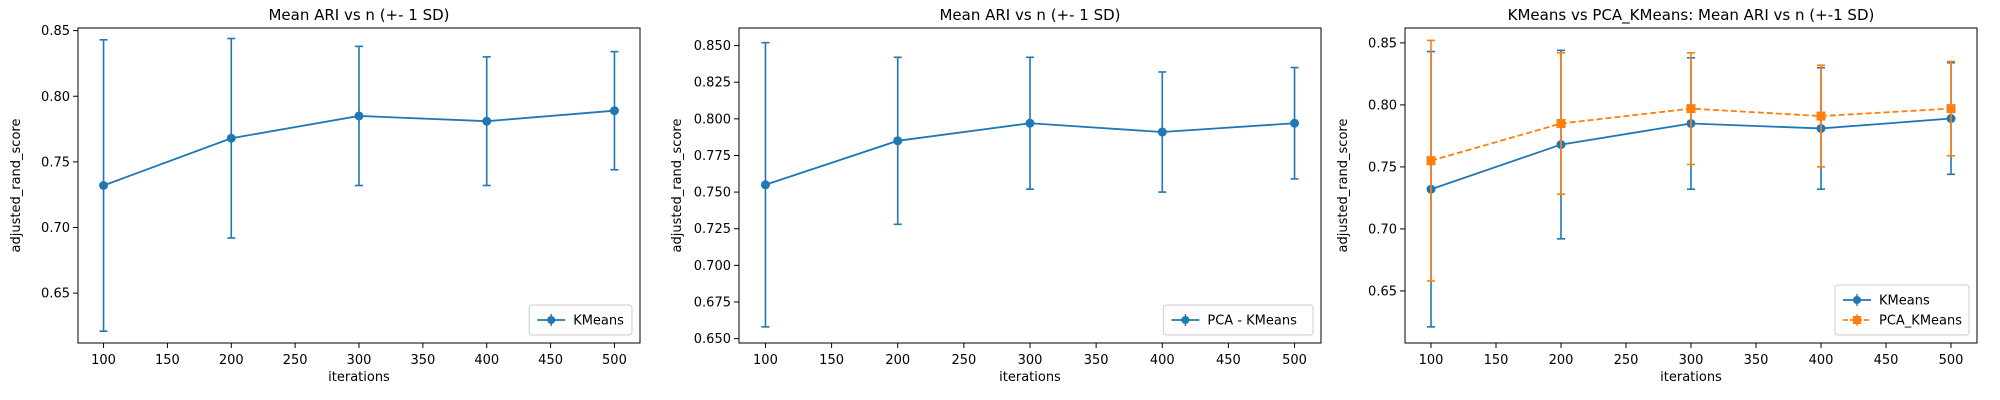 This screenshot has width=2000, height=400. I want to click on y-tick-label: 0.725, so click(712, 229).